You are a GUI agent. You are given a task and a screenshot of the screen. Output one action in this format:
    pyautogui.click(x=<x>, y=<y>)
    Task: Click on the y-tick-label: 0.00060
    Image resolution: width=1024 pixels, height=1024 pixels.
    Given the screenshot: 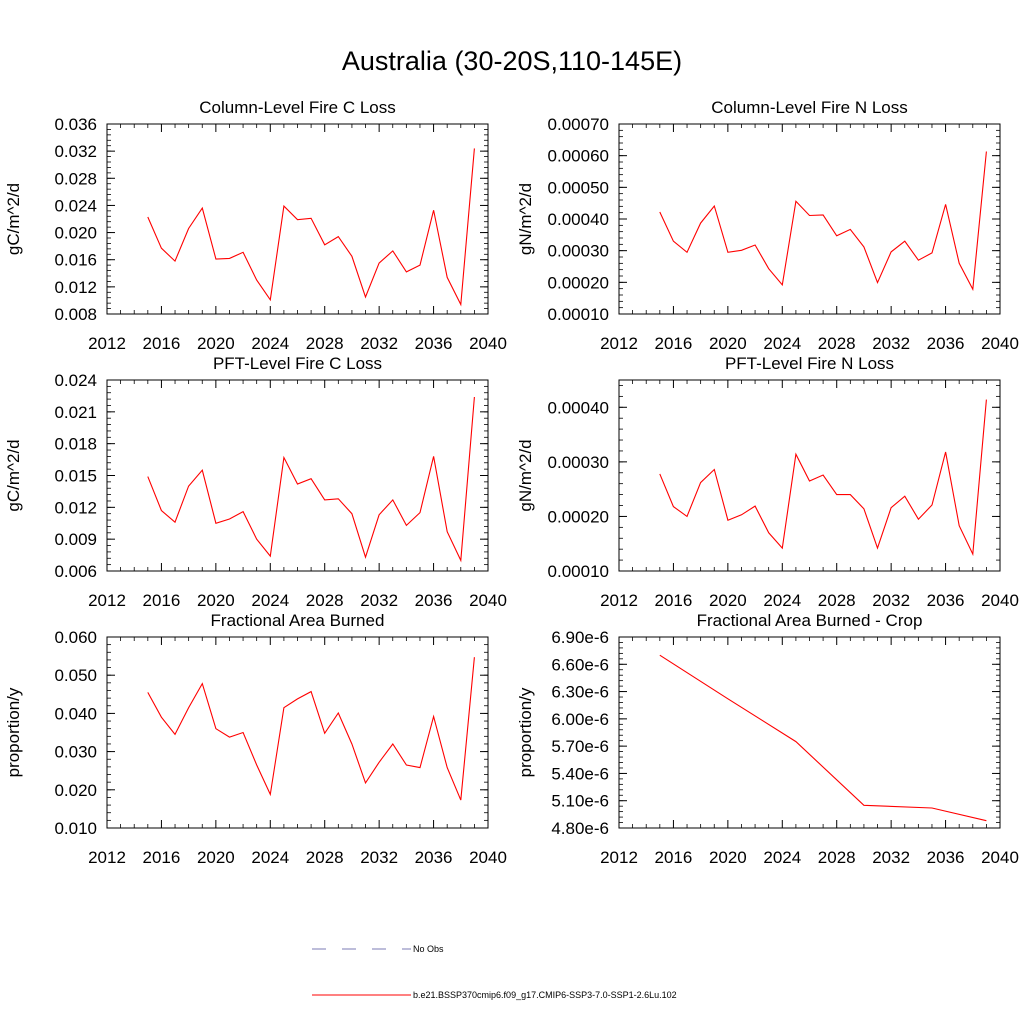 What is the action you would take?
    pyautogui.click(x=578, y=156)
    